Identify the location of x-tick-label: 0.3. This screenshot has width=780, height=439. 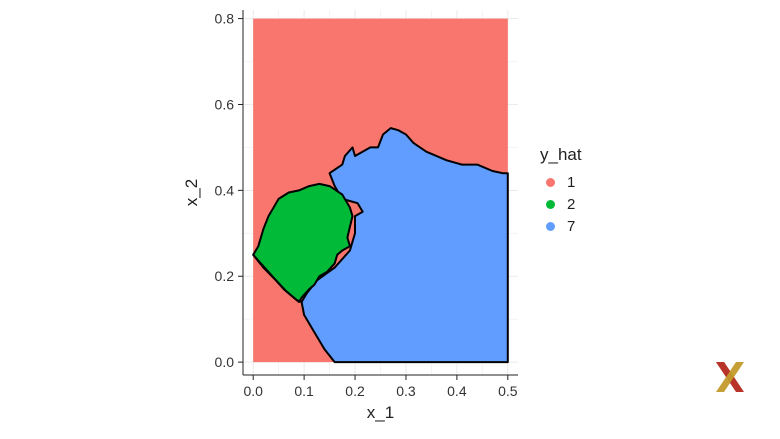
(406, 391).